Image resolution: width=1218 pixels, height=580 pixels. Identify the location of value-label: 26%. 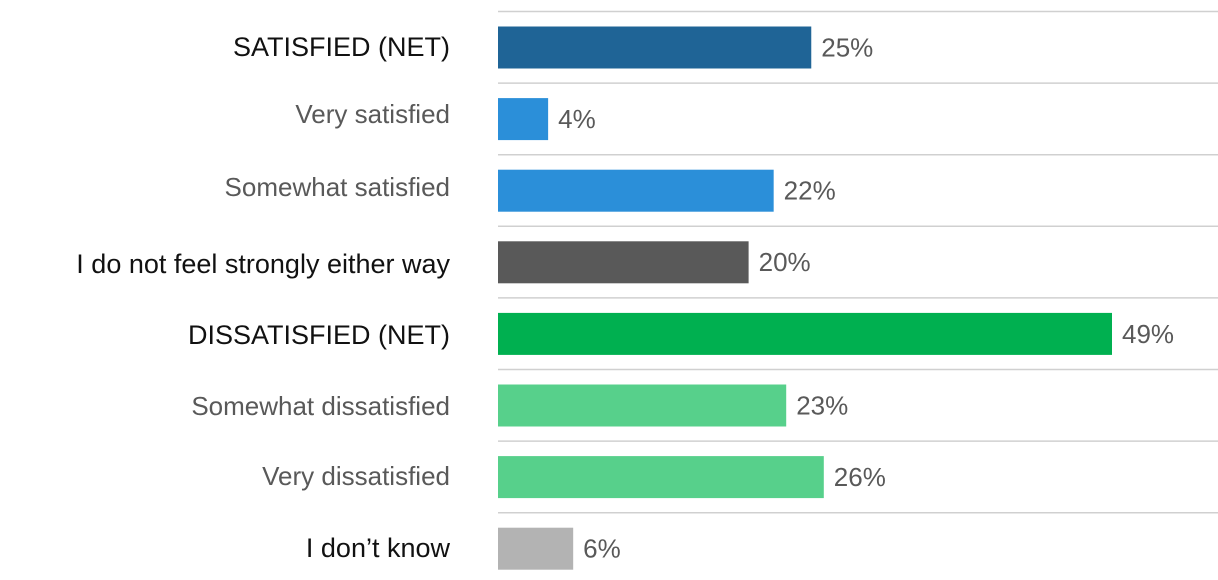
(860, 477).